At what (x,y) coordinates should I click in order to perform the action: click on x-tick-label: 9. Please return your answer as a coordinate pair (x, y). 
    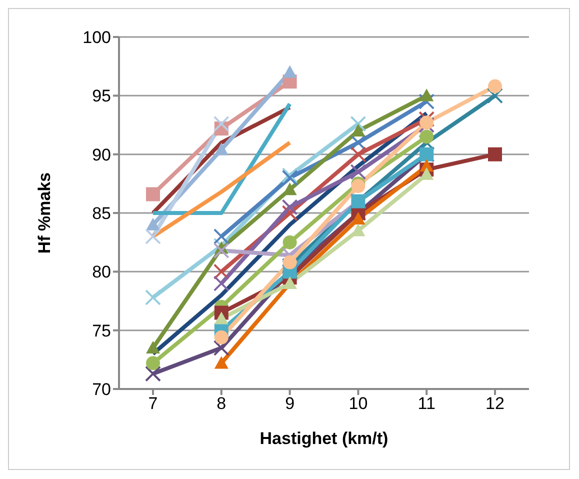
    Looking at the image, I should click on (290, 404).